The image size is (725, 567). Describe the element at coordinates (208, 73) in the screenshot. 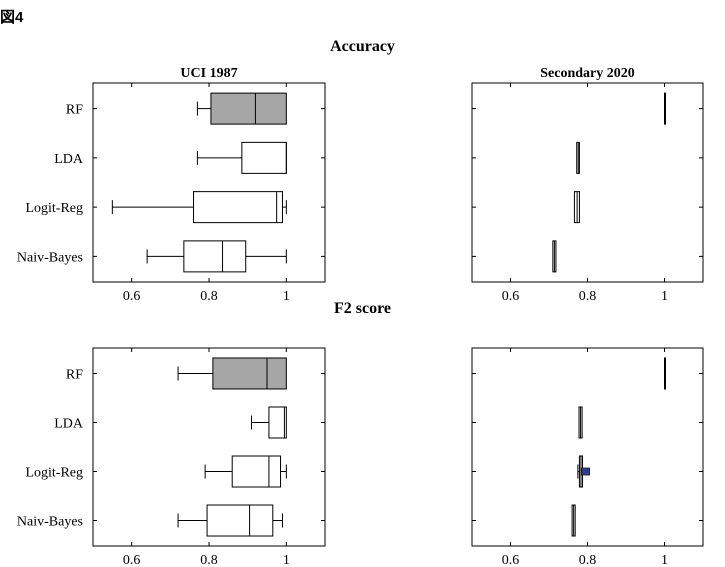

I see `panel-1-title: UCI 1987` at that location.